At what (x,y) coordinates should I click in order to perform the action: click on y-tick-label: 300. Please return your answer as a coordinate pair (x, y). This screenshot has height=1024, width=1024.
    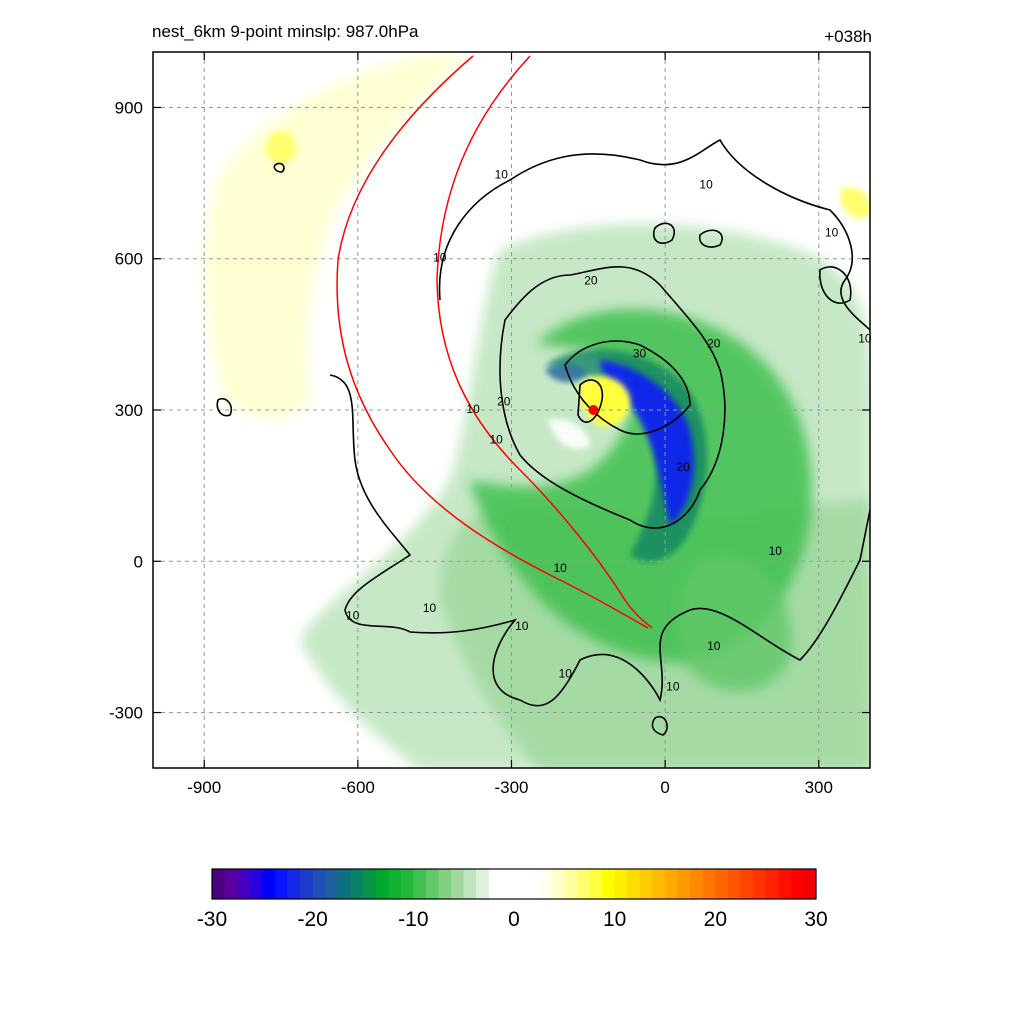
    Looking at the image, I should click on (129, 410).